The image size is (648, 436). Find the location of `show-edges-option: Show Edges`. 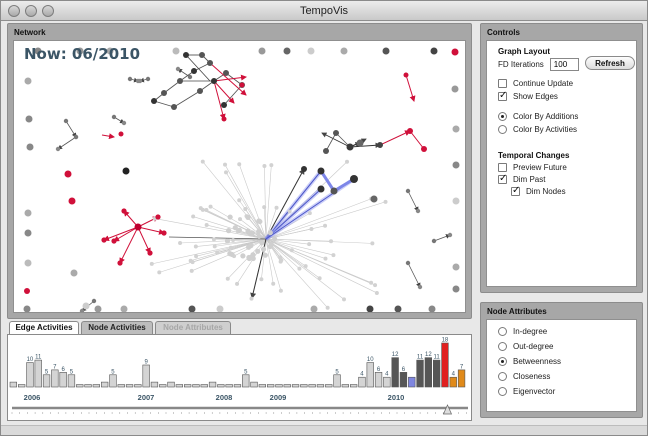

show-edges-option: Show Edges is located at coordinates (528, 95).